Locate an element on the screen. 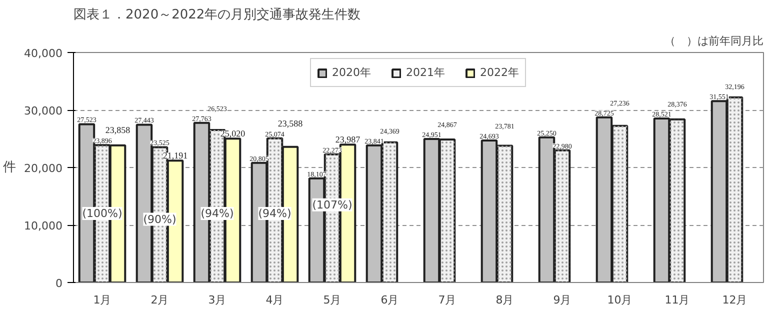 This screenshot has width=773, height=334. x-tick-label: 9月 is located at coordinates (562, 300).